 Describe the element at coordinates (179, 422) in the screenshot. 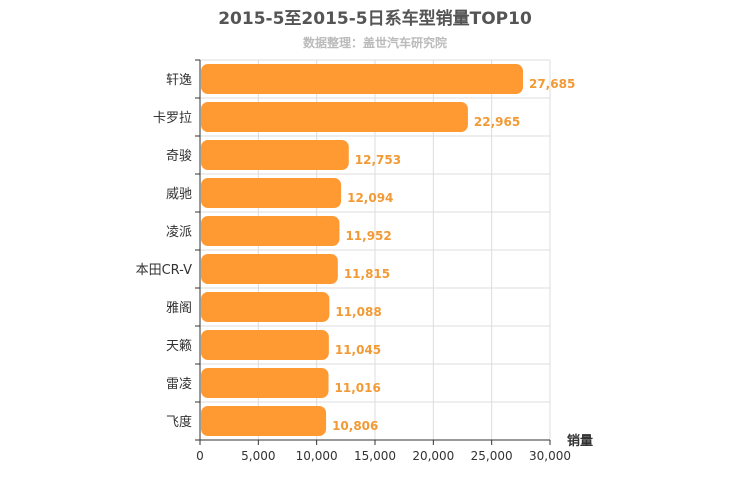

I see `category-label: 飞度` at that location.